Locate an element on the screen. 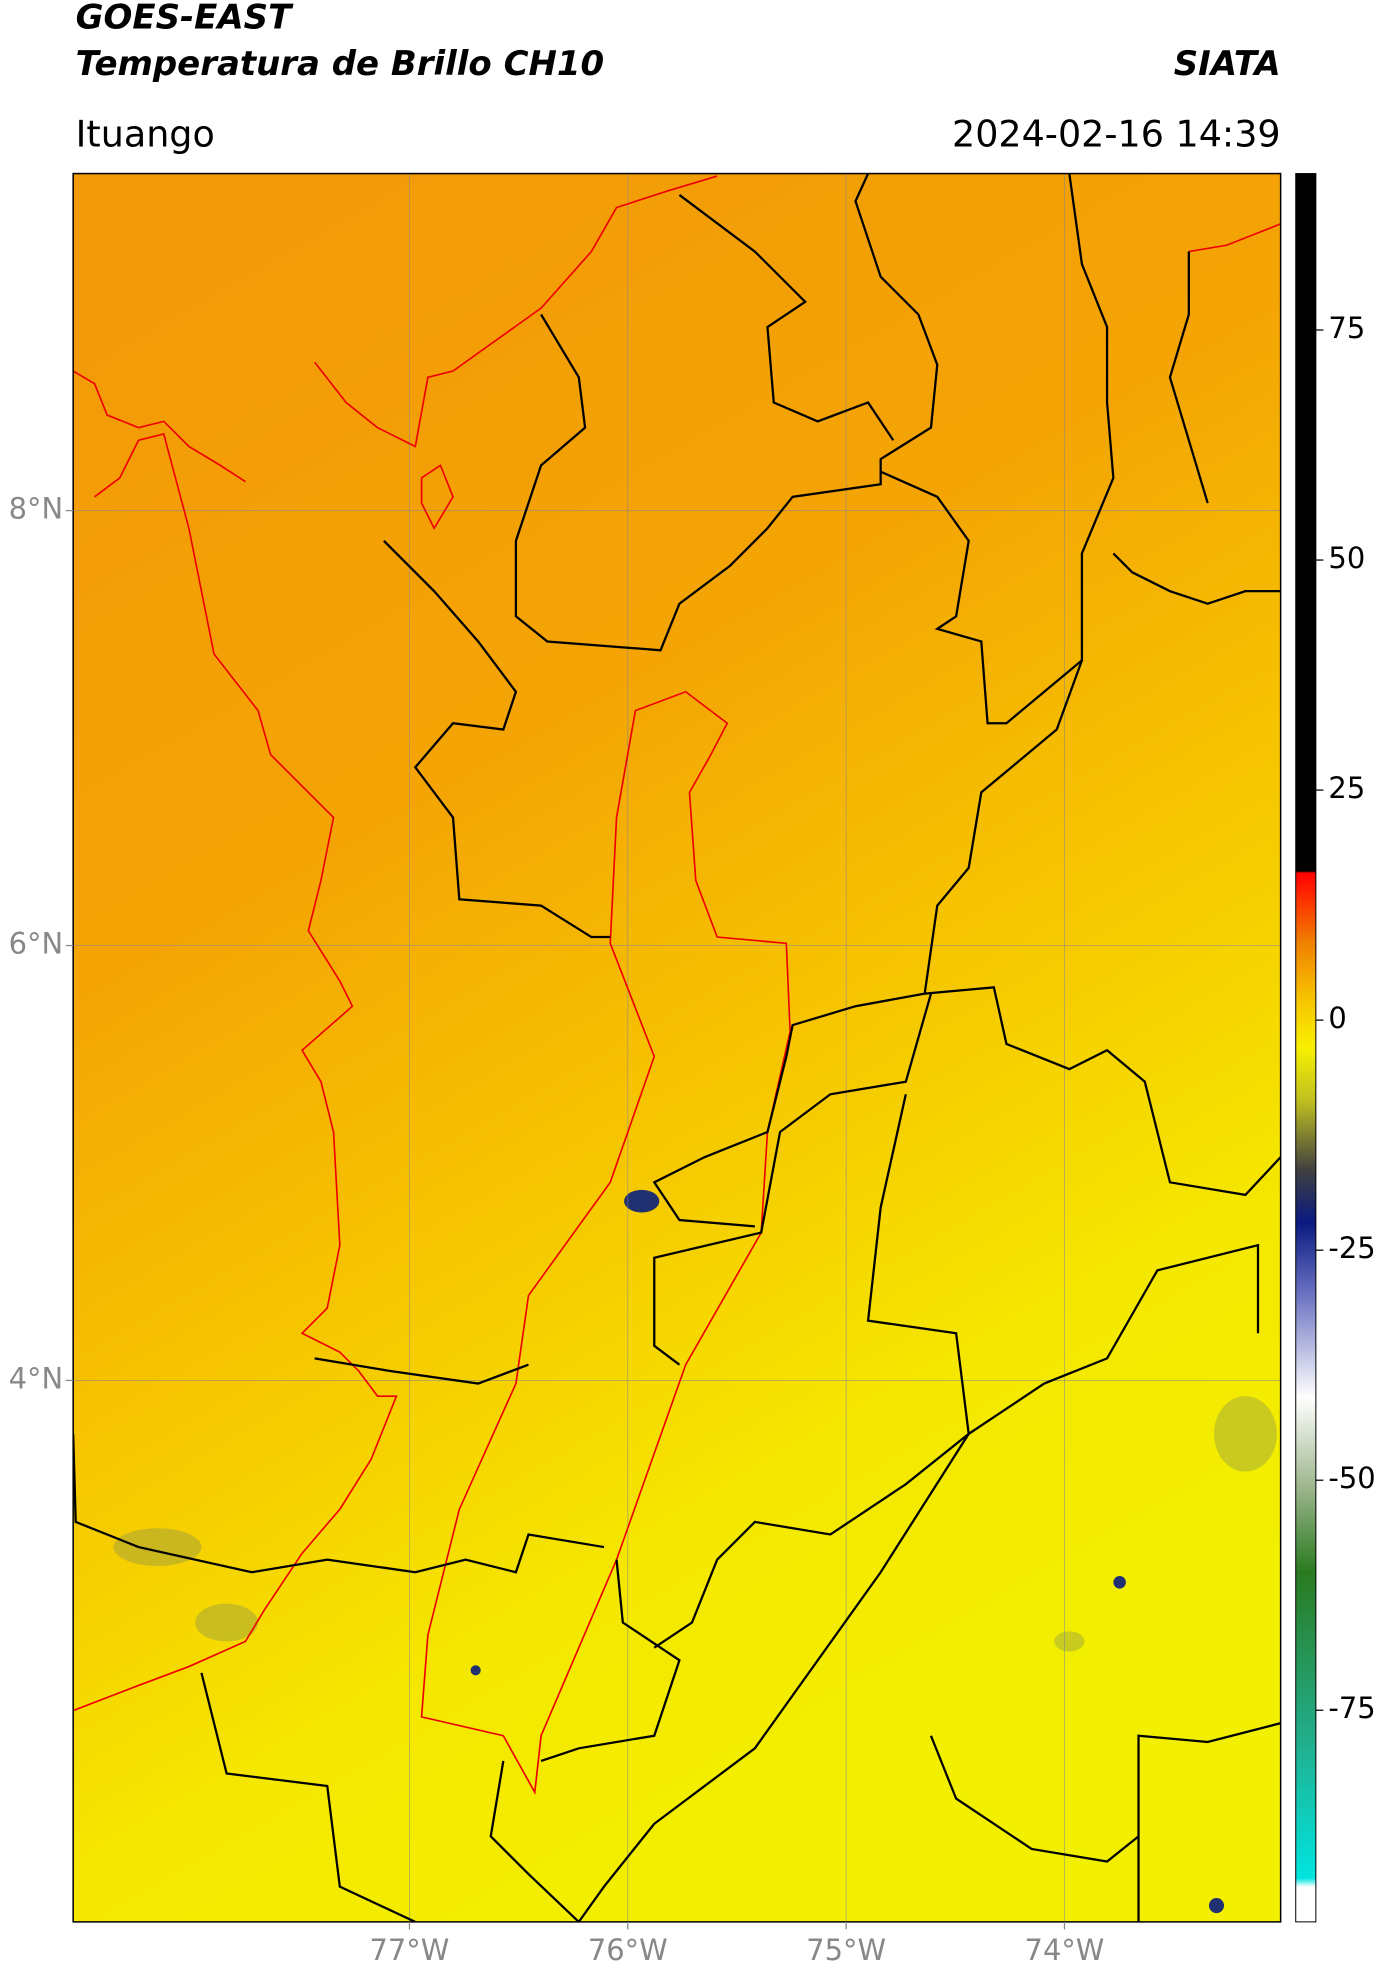 Image resolution: width=1384 pixels, height=1981 pixels. y-tick-label: 8°N is located at coordinates (36, 509).